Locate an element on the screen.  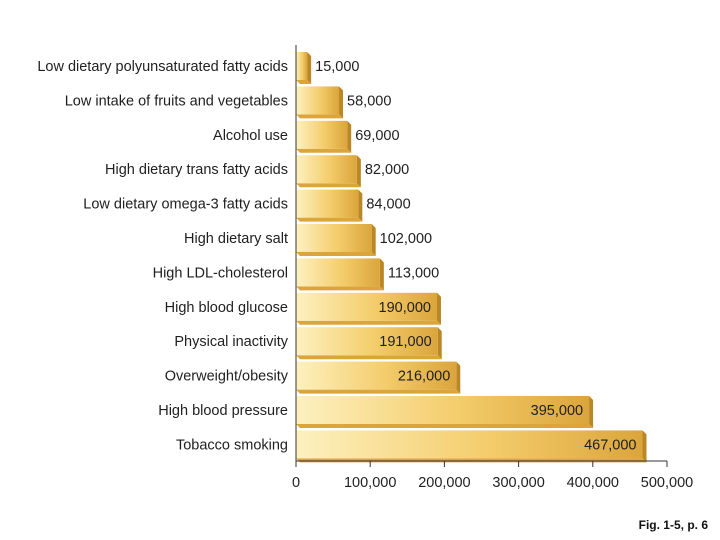
x-axis-ticks: 0 100,000 200,000 300,000 400,000 500,000 is located at coordinates (492, 476).